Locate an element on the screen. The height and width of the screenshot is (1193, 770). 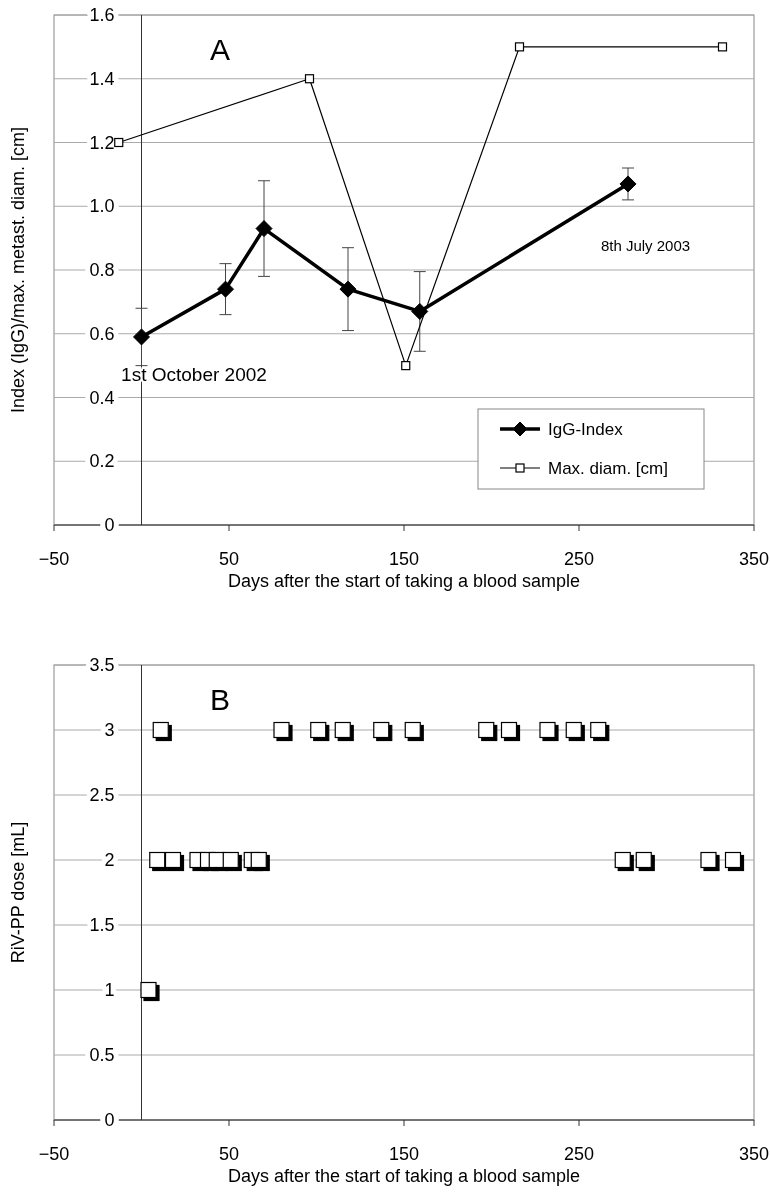
y-tick-label: 1.5 is located at coordinates (102, 925).